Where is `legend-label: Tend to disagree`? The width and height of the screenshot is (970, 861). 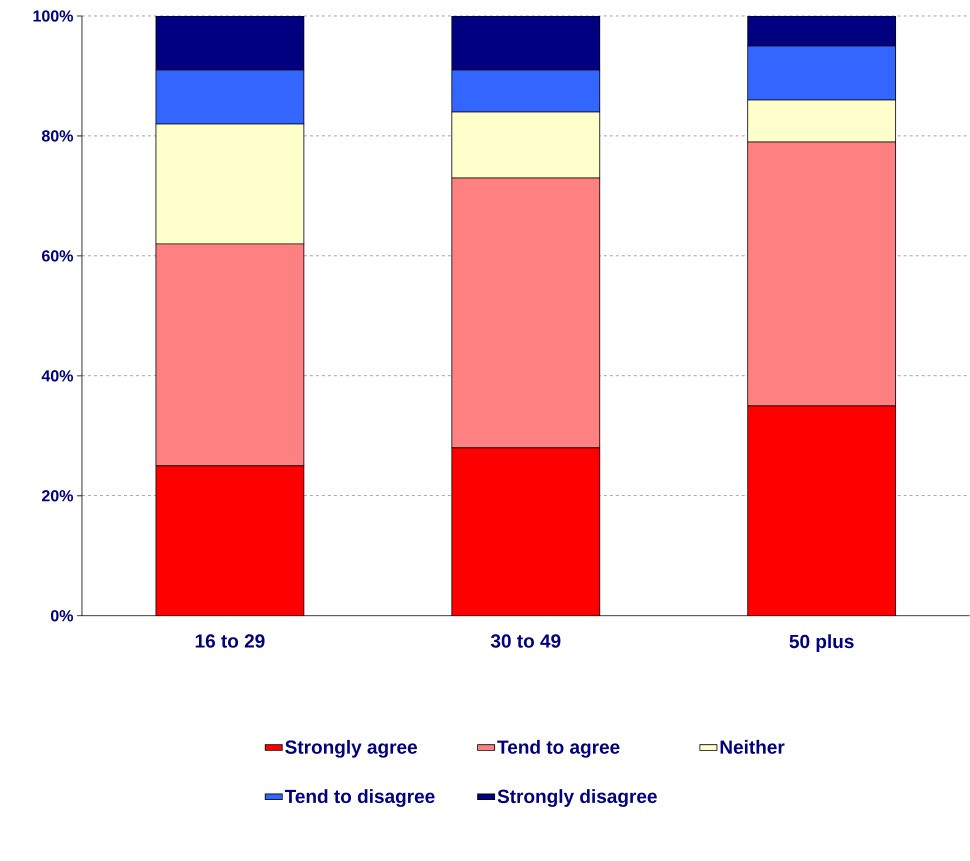
legend-label: Tend to disagree is located at coordinates (359, 798).